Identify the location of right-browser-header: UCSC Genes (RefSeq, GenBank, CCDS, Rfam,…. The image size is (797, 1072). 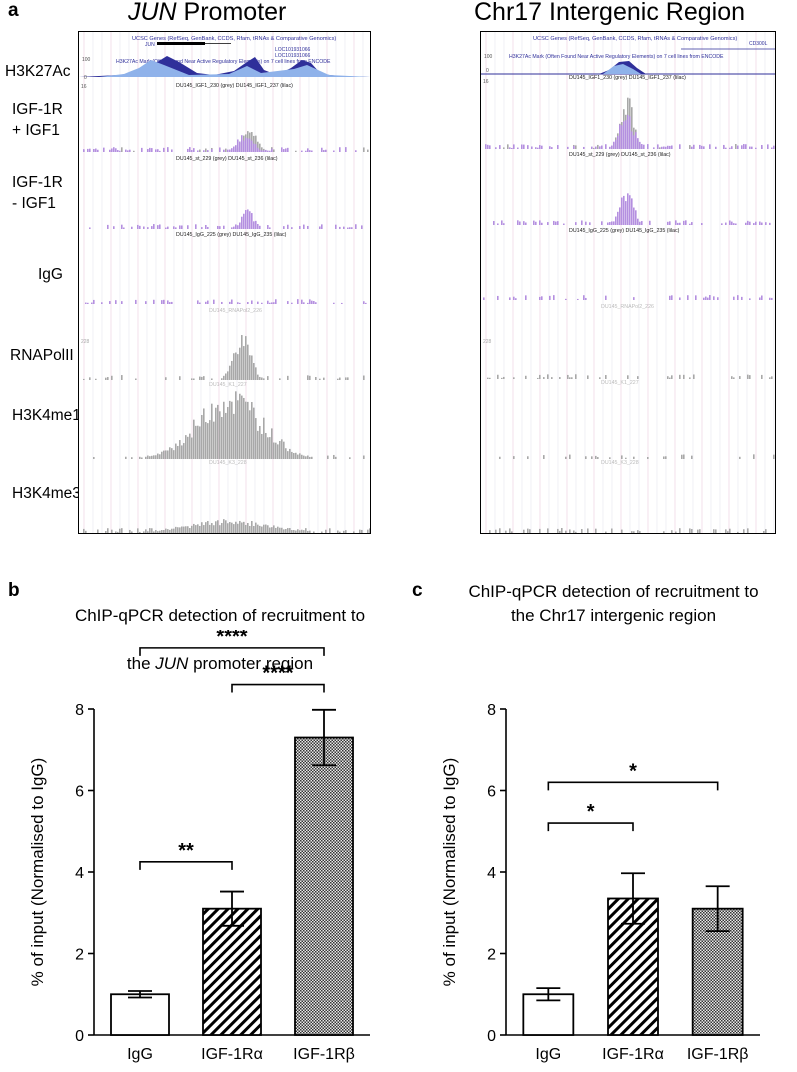
(635, 39).